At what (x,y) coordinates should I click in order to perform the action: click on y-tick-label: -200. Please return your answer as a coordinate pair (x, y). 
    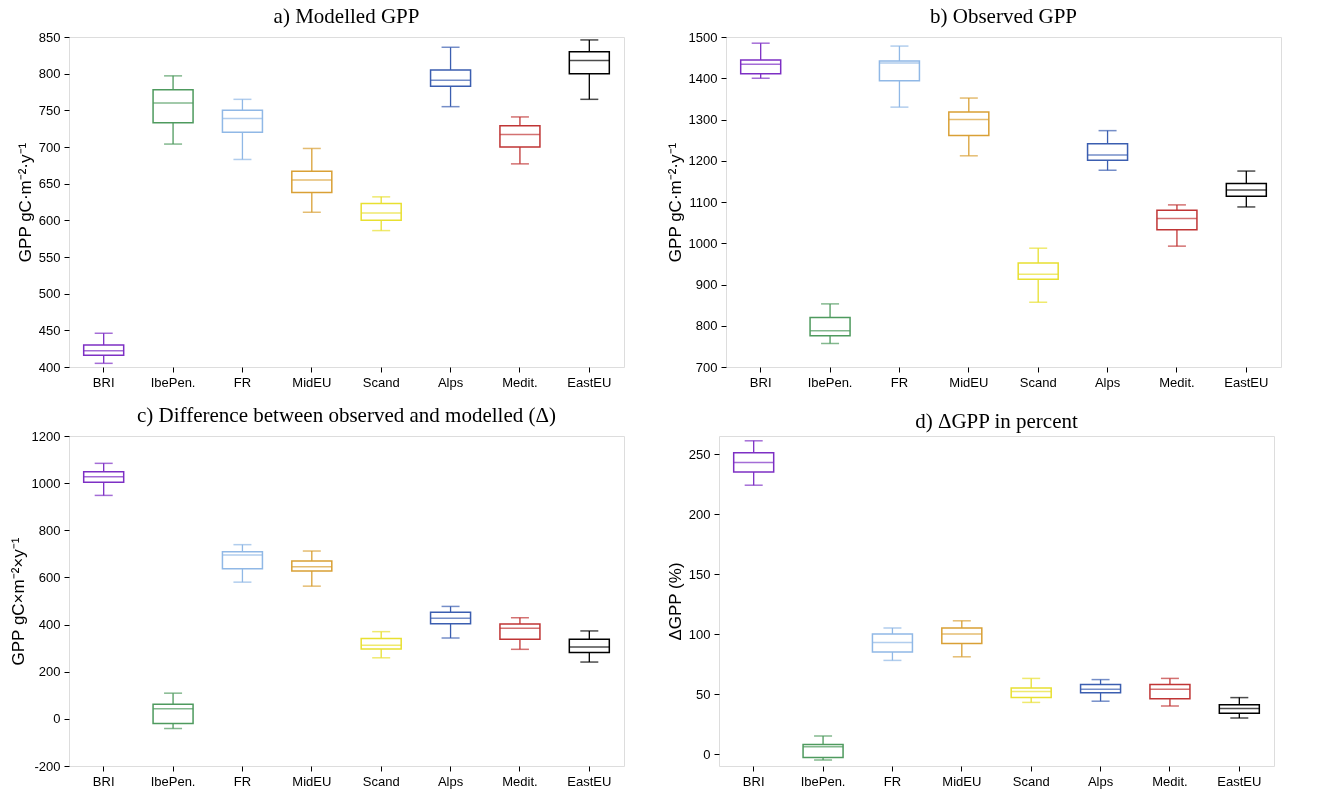
    Looking at the image, I should click on (47, 766).